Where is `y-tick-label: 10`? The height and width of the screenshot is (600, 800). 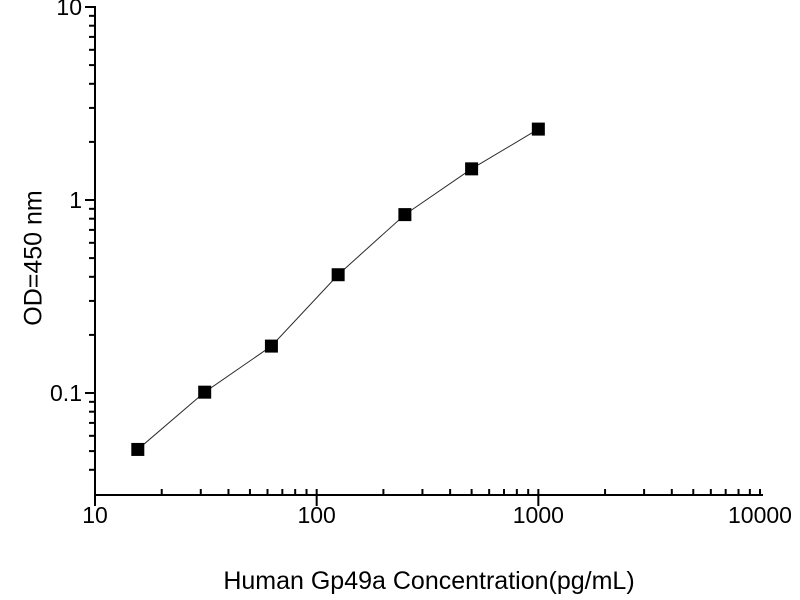
y-tick-label: 10 is located at coordinates (69, 10).